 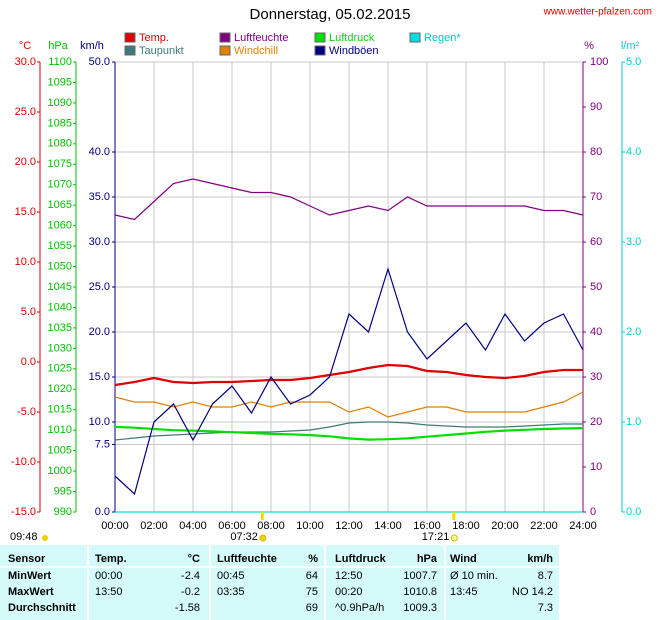 What do you see at coordinates (247, 559) in the screenshot?
I see `table-header: Luftfeuchte` at bounding box center [247, 559].